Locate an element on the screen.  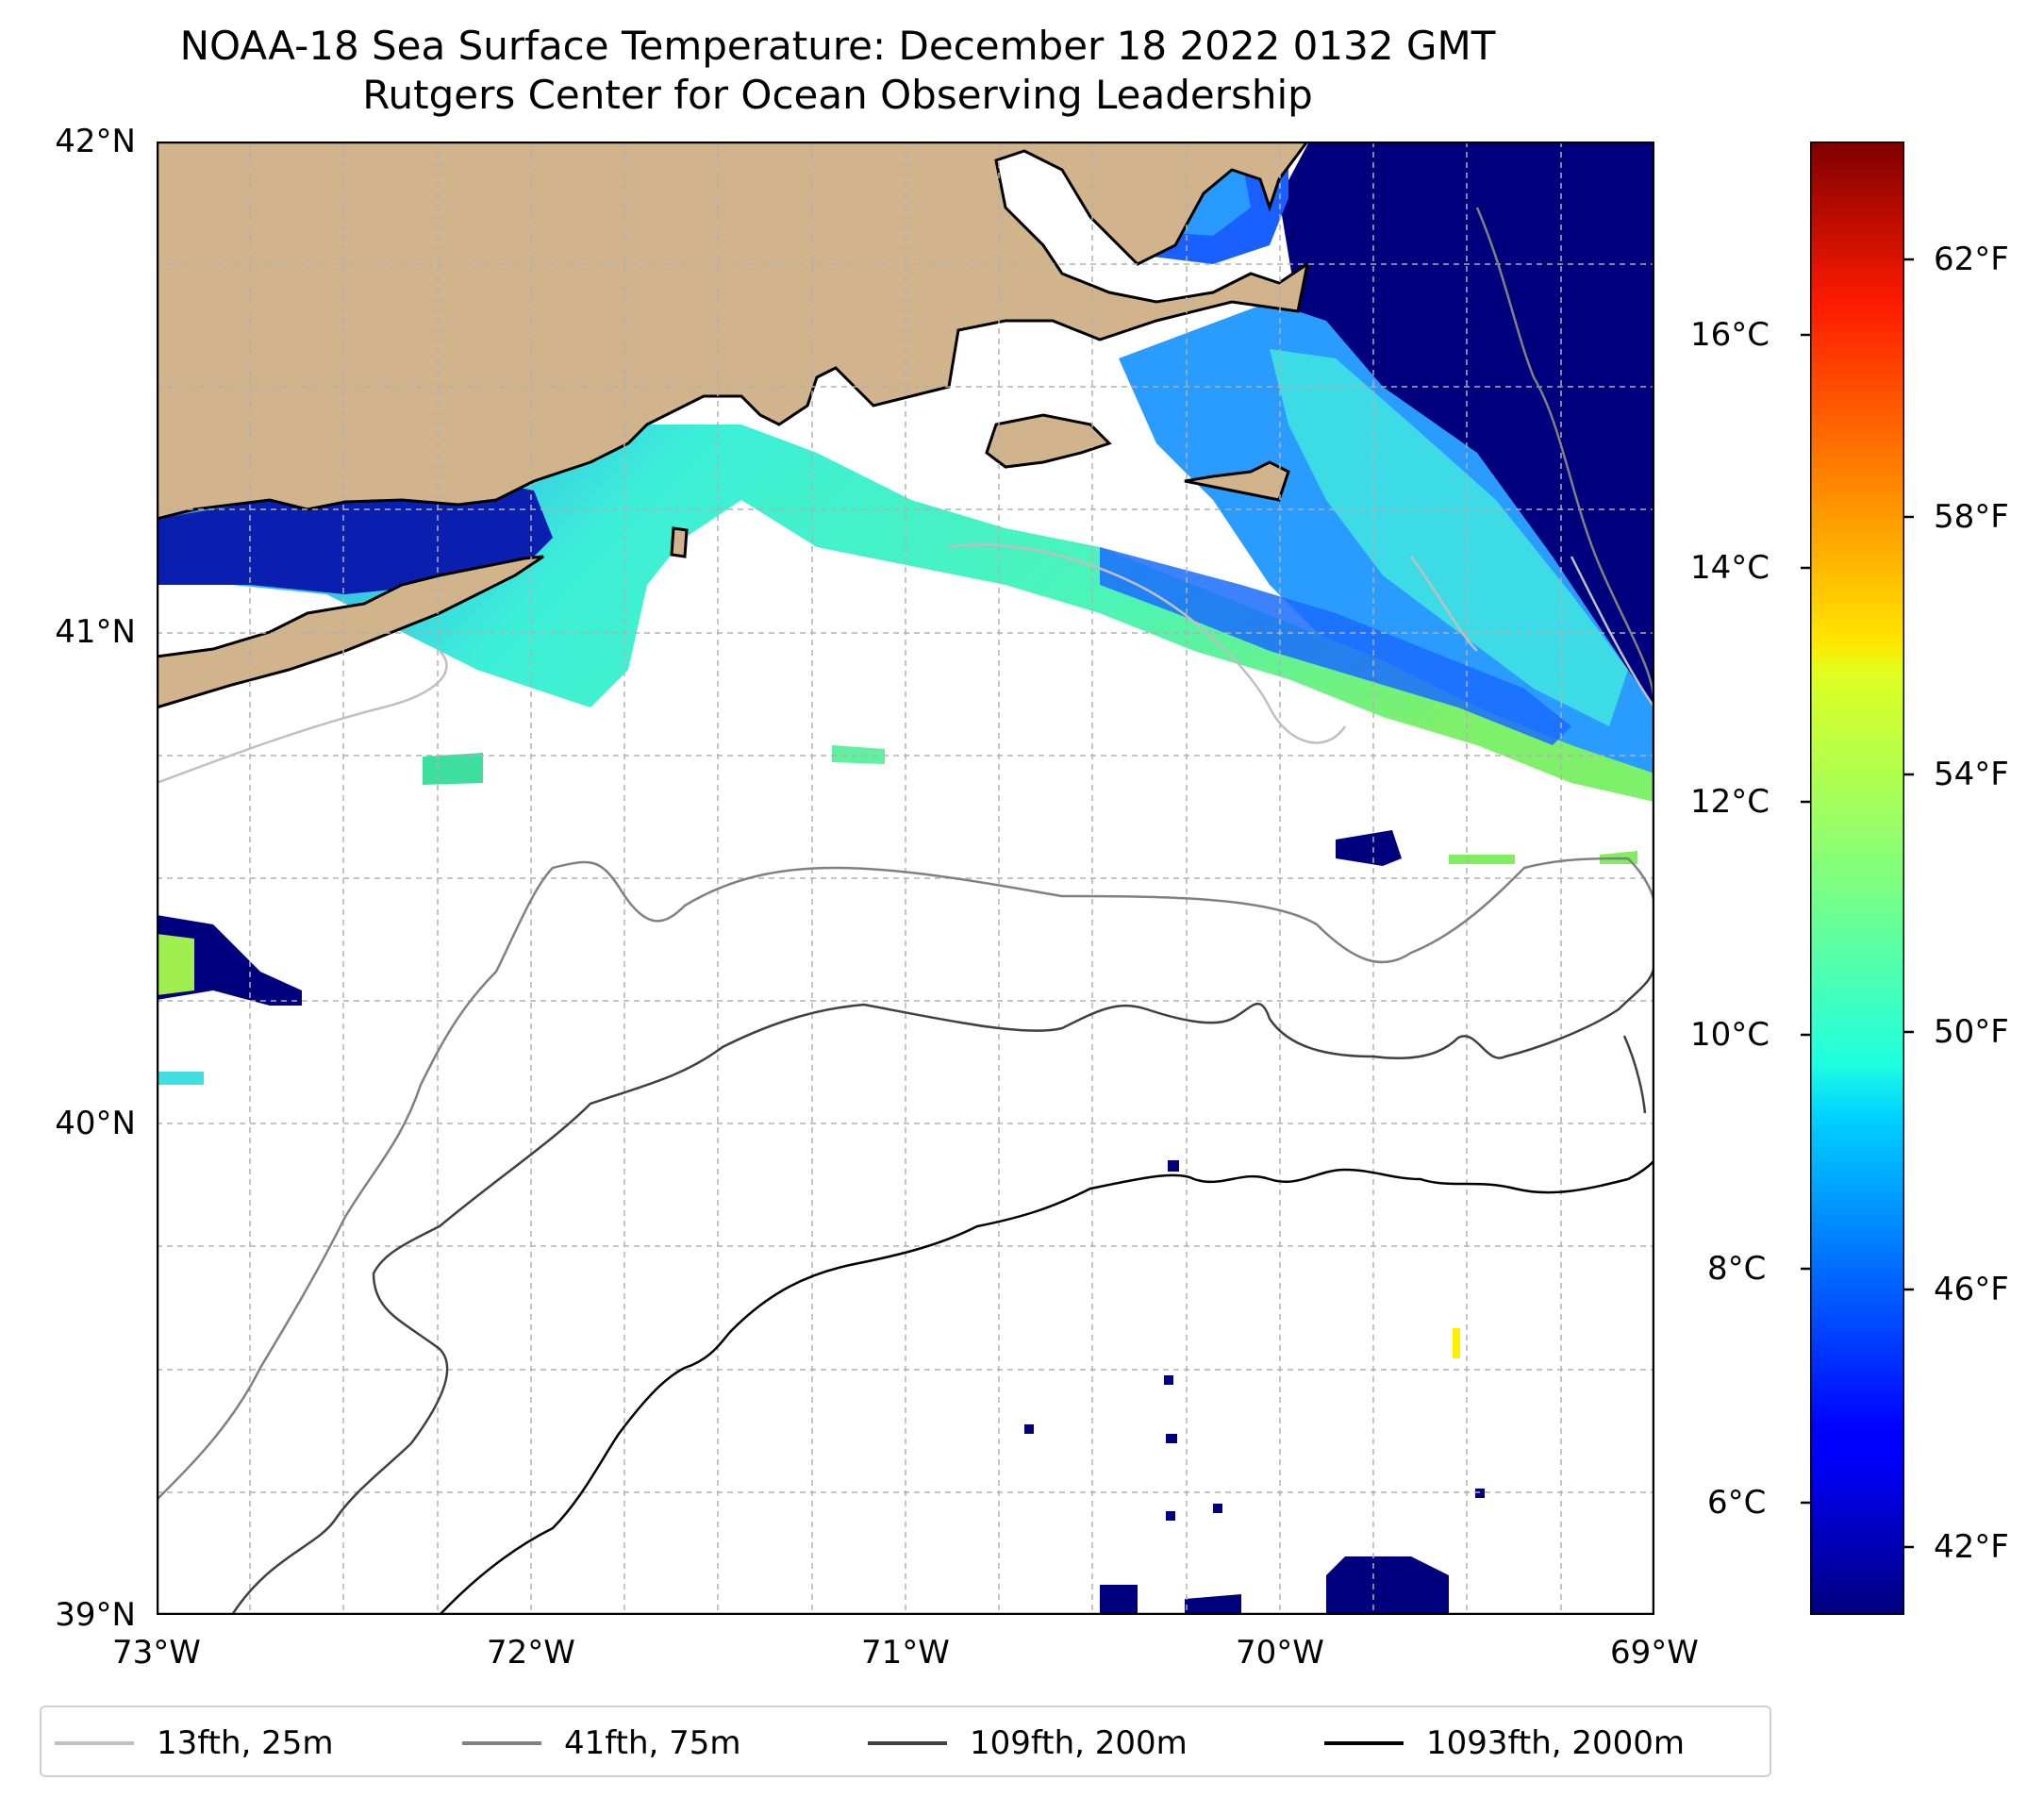
legend-item-2000m: 1093fth, 2000m is located at coordinates (1505, 1743).